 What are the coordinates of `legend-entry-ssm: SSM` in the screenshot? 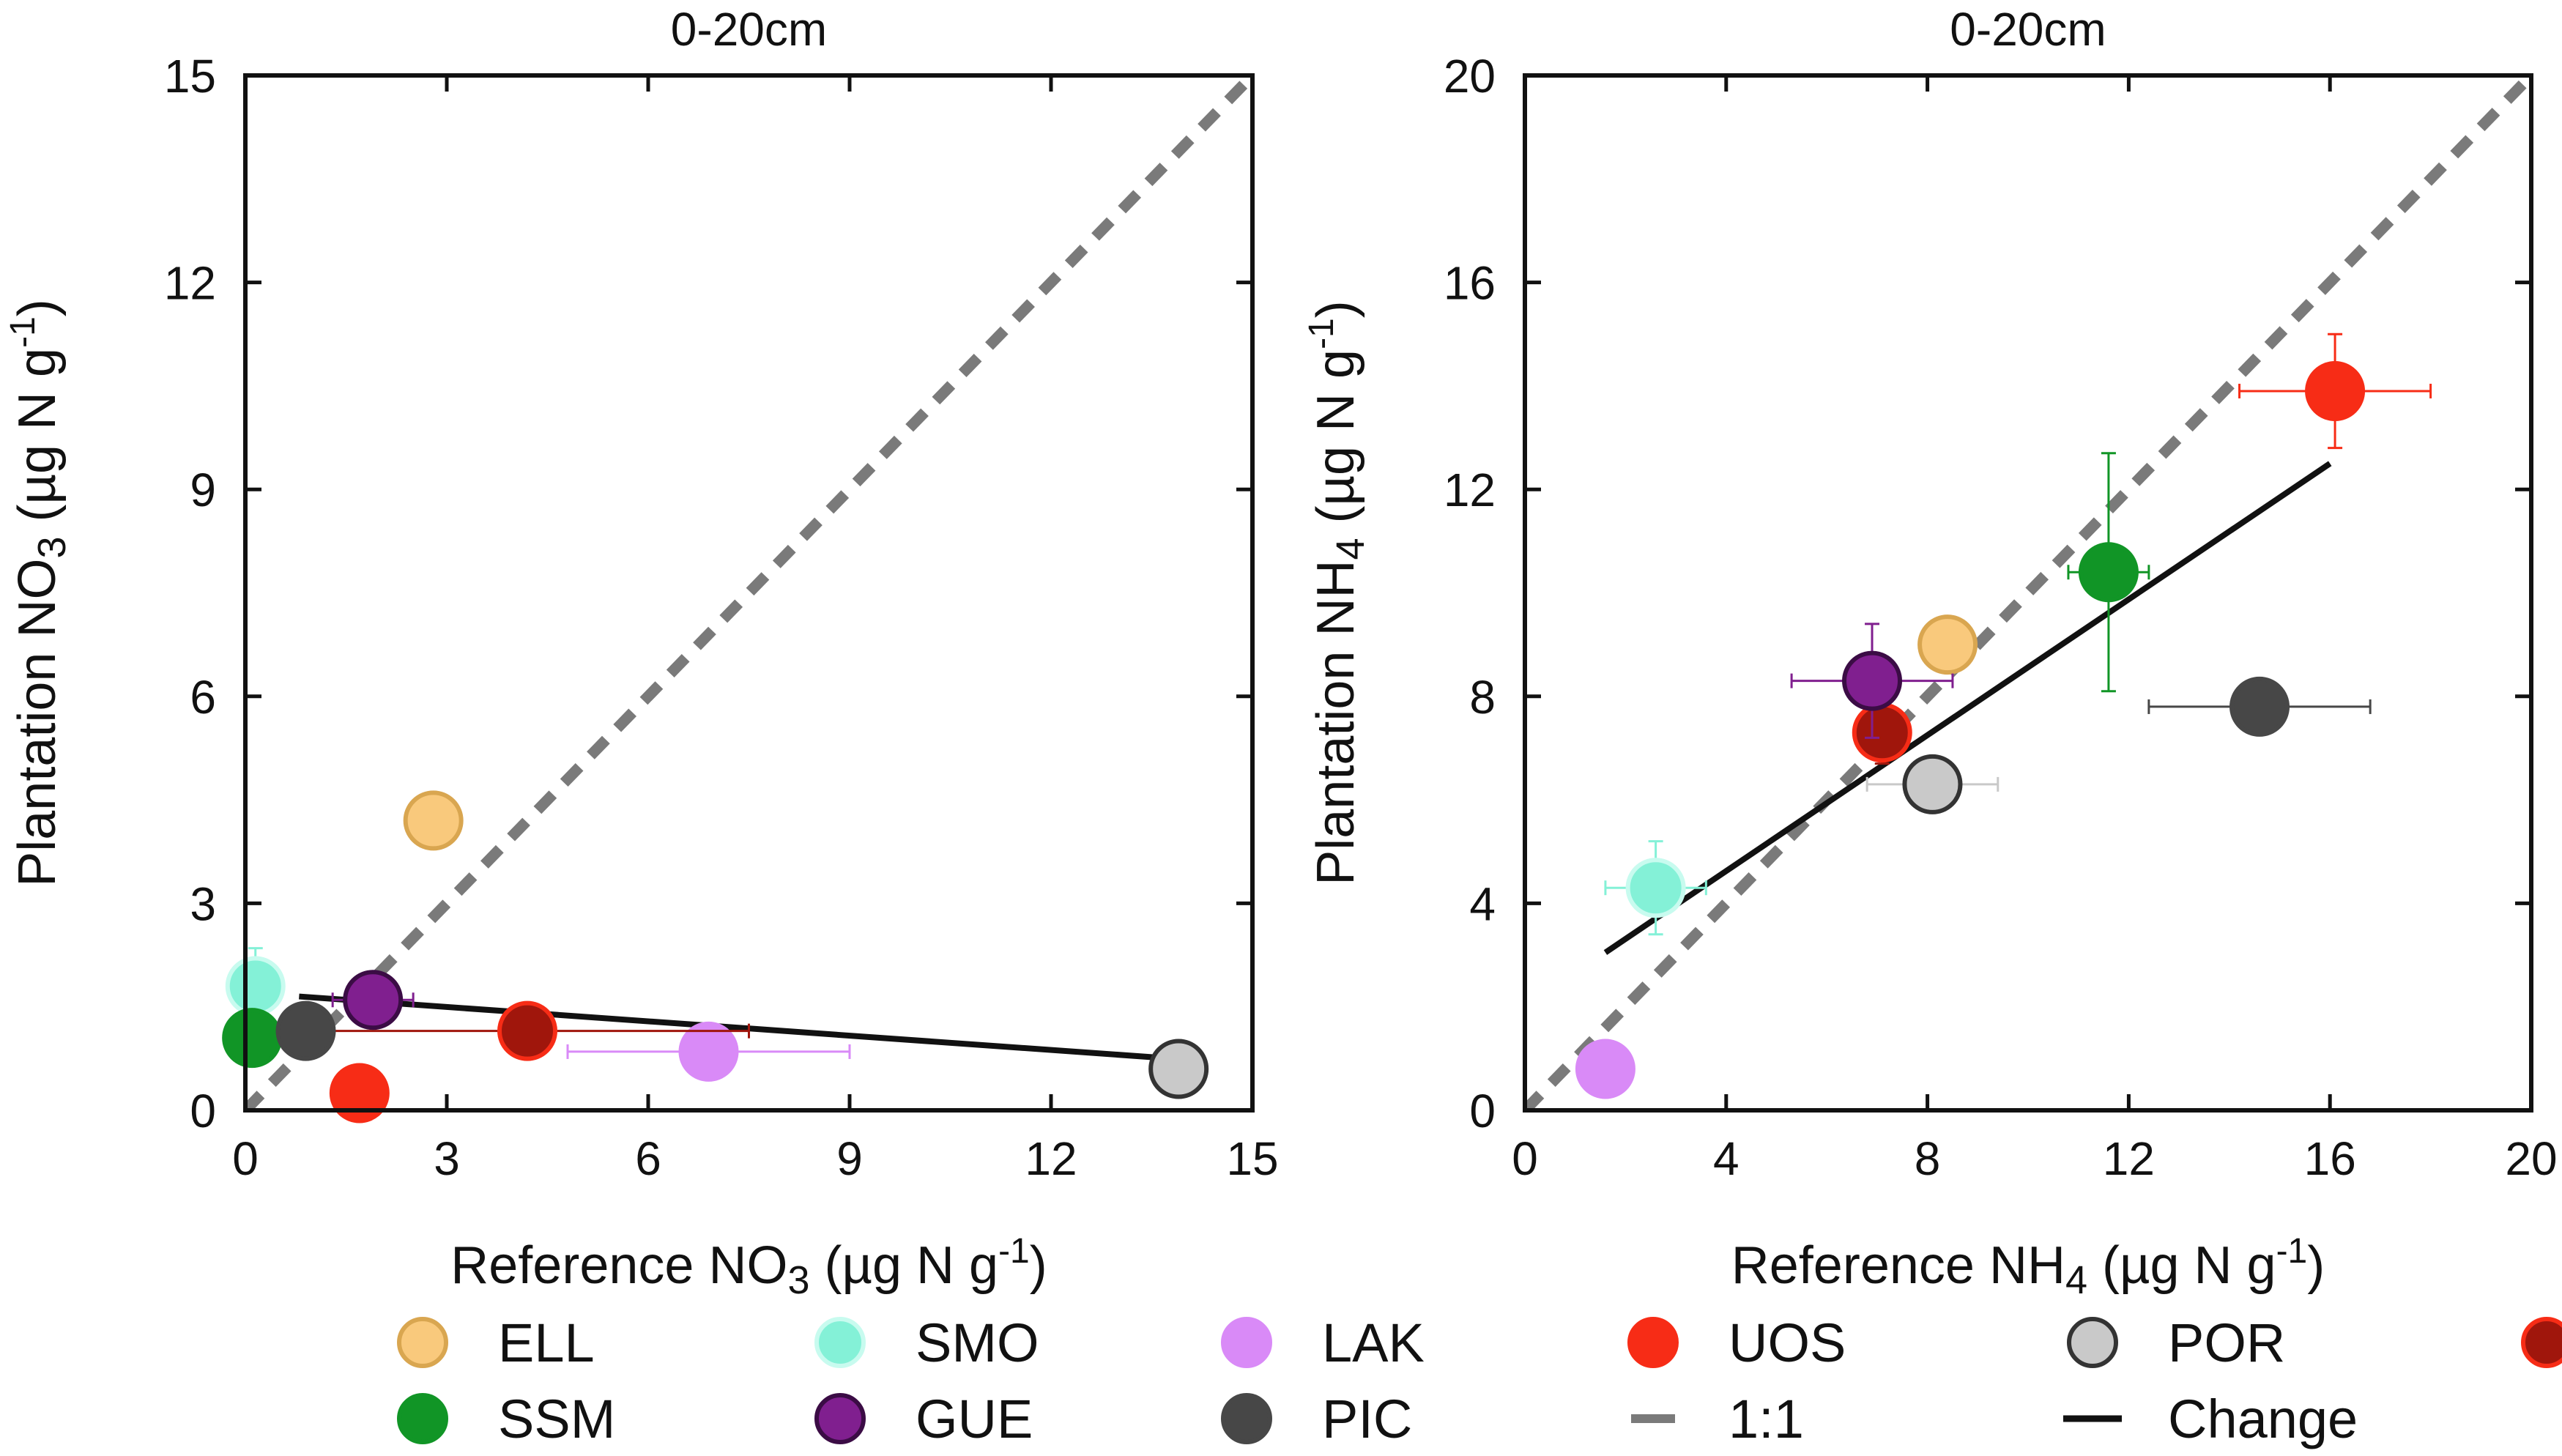 It's located at (506, 1419).